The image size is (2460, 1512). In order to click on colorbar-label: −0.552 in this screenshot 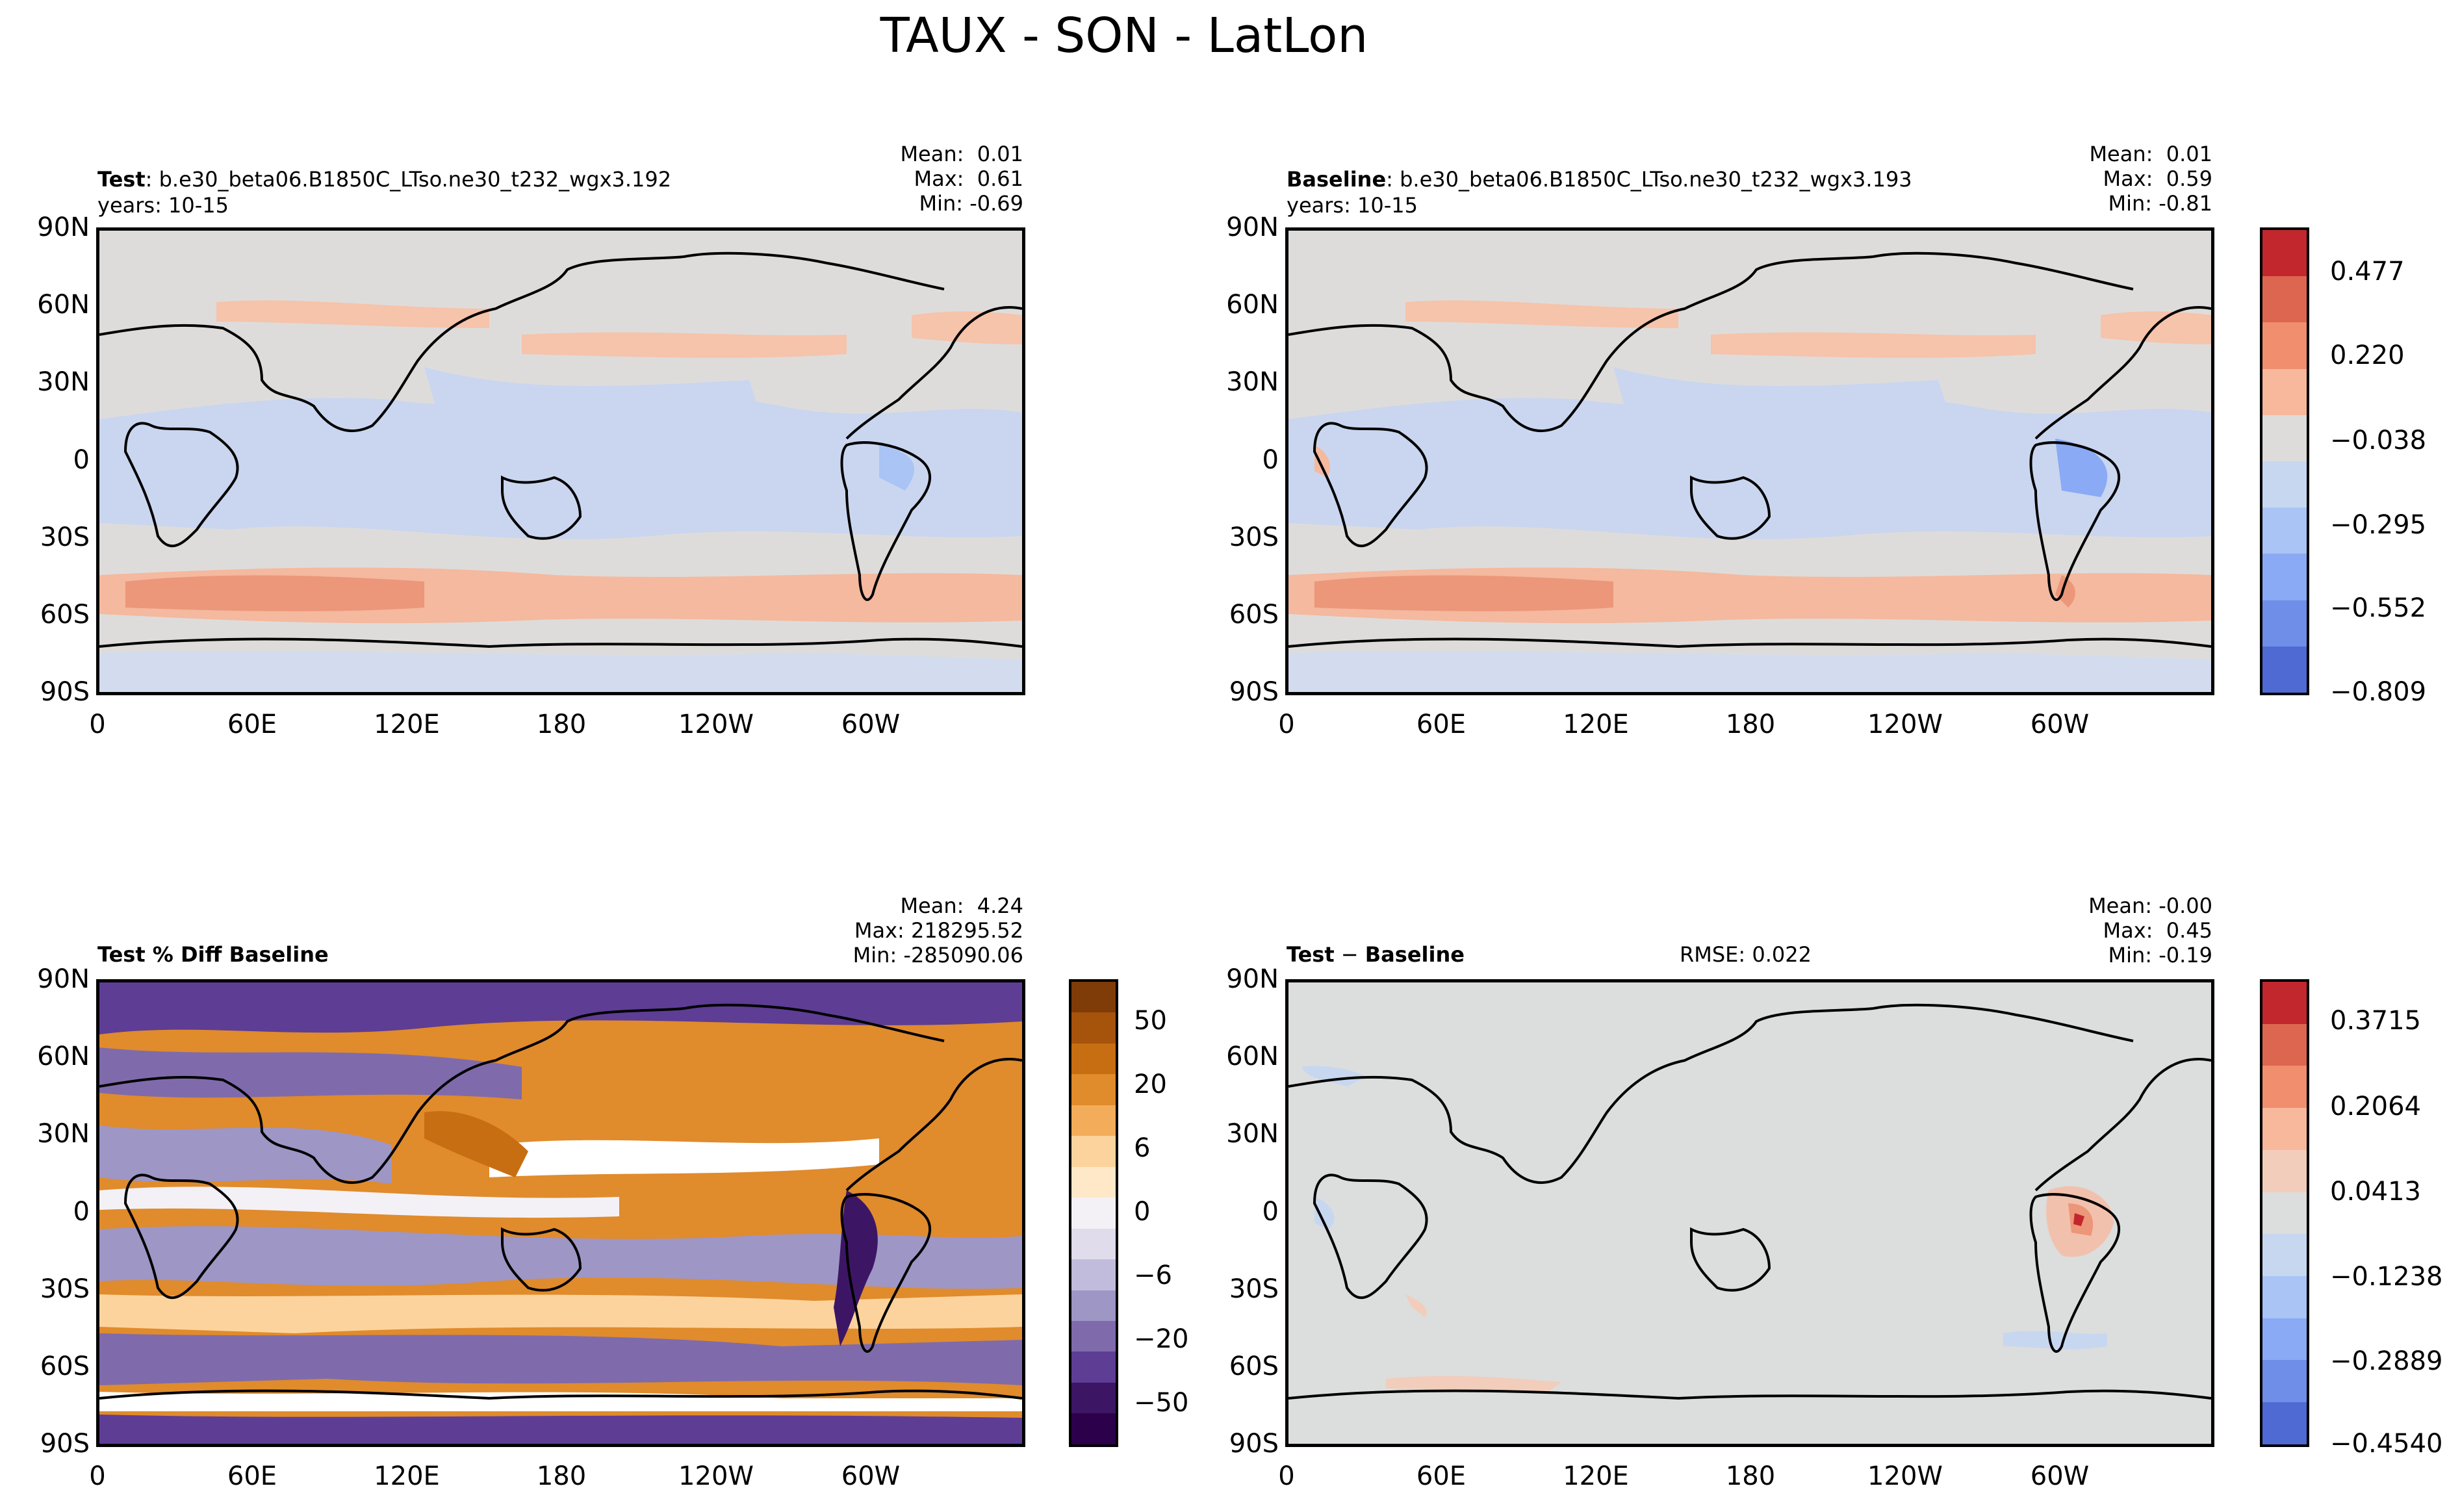, I will do `click(2378, 608)`.